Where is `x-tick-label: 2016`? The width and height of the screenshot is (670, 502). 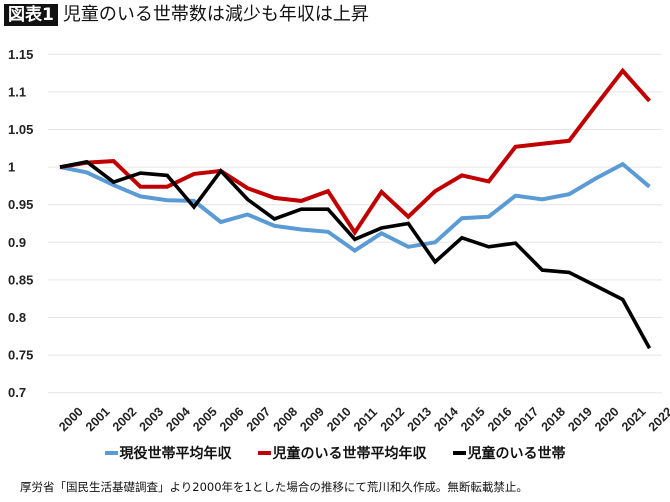
x-tick-label: 2016 is located at coordinates (500, 420).